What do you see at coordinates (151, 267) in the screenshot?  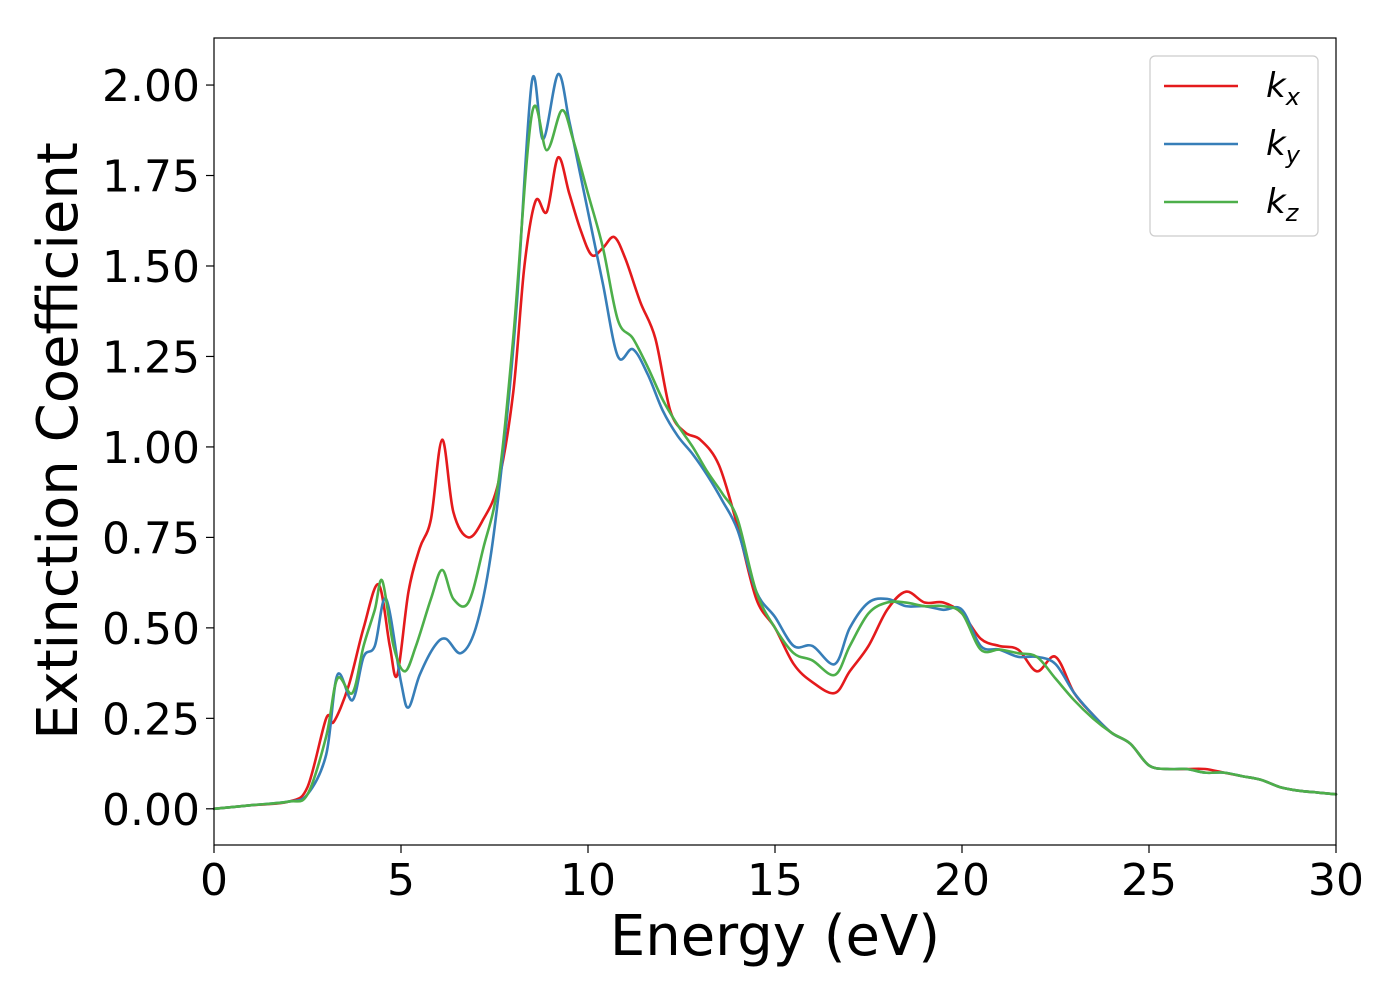 I see `y-tick-label: 1.50` at bounding box center [151, 267].